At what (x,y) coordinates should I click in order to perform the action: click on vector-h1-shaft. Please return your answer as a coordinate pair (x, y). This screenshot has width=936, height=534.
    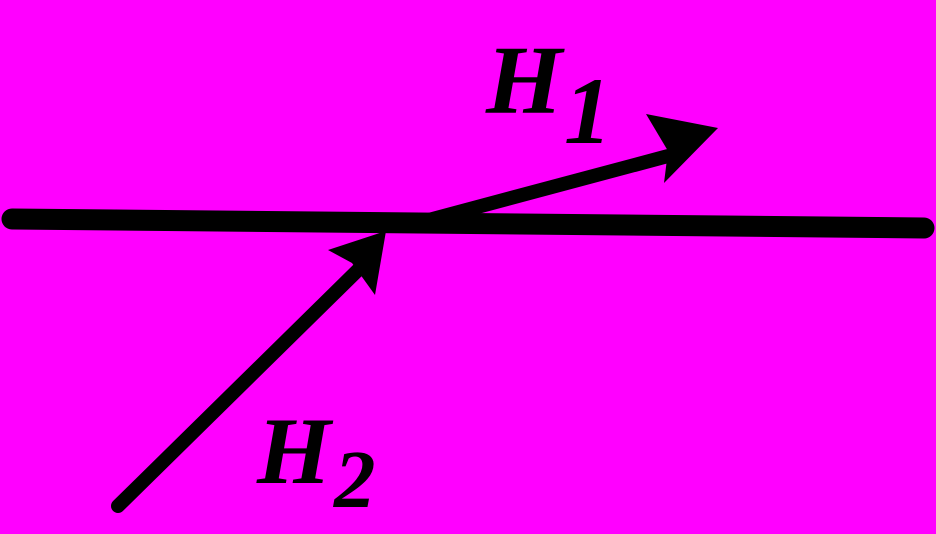
    Looking at the image, I should click on (546, 188).